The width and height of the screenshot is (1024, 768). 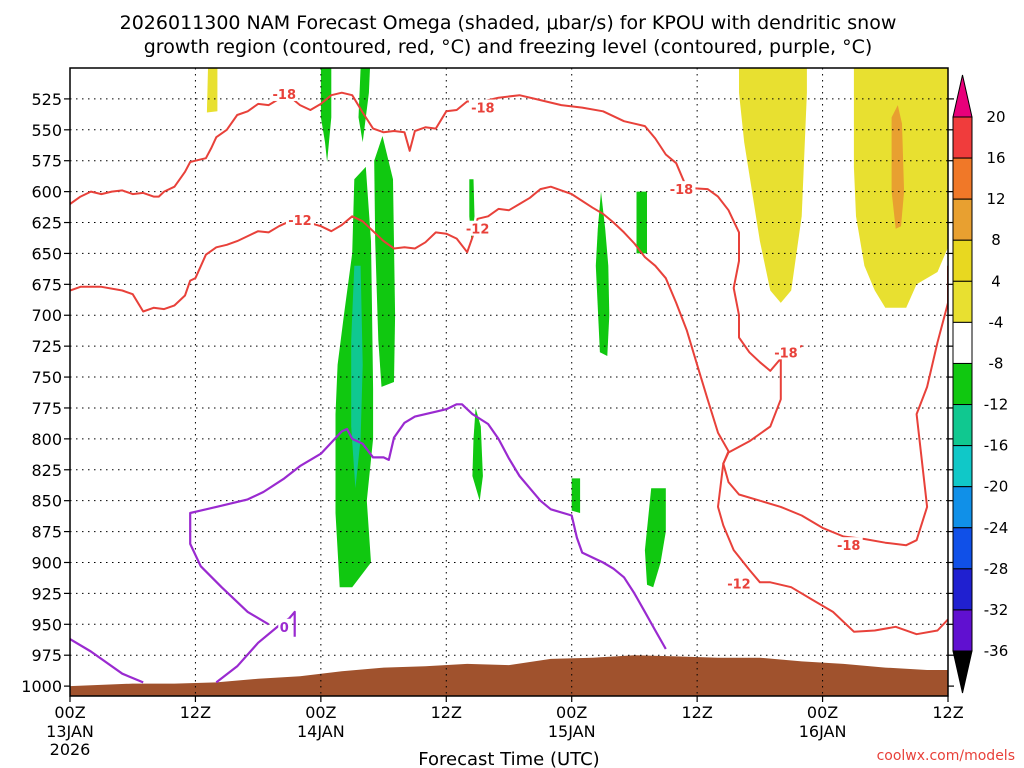 What do you see at coordinates (46, 223) in the screenshot?
I see `y-tick-label: 625` at bounding box center [46, 223].